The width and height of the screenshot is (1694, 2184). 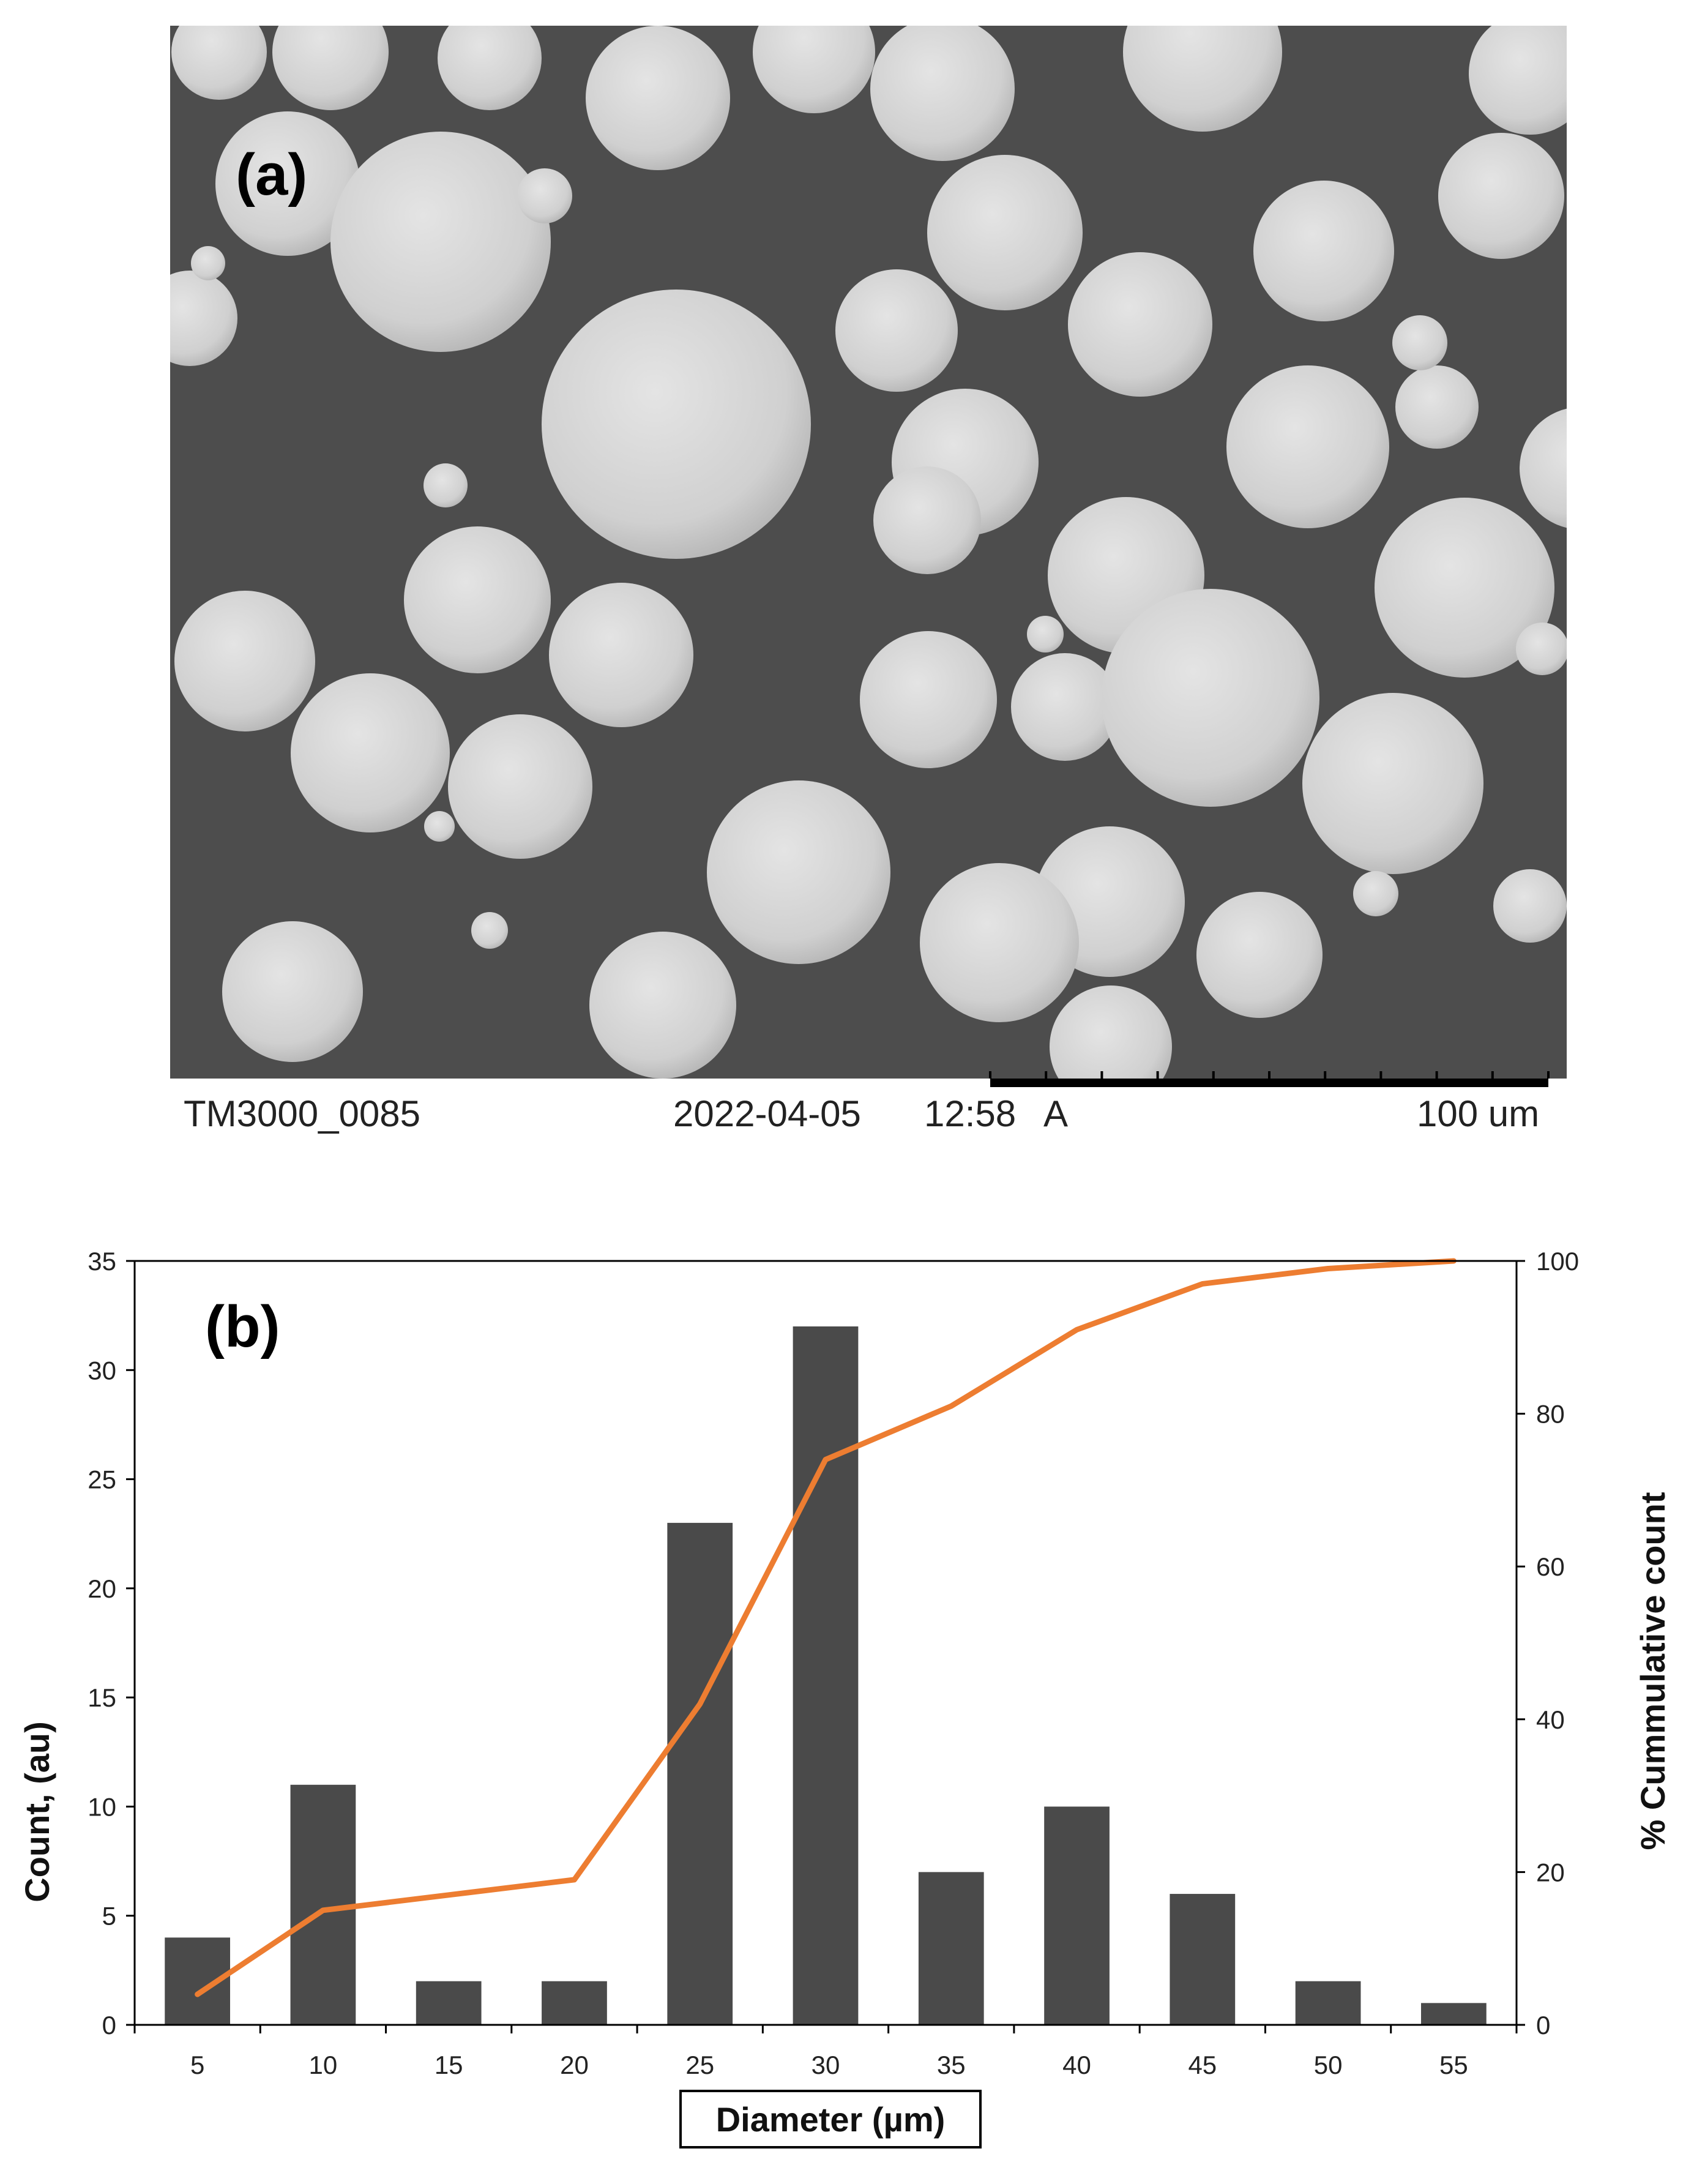 I want to click on y2-tick-label: 100, so click(x=1557, y=1261).